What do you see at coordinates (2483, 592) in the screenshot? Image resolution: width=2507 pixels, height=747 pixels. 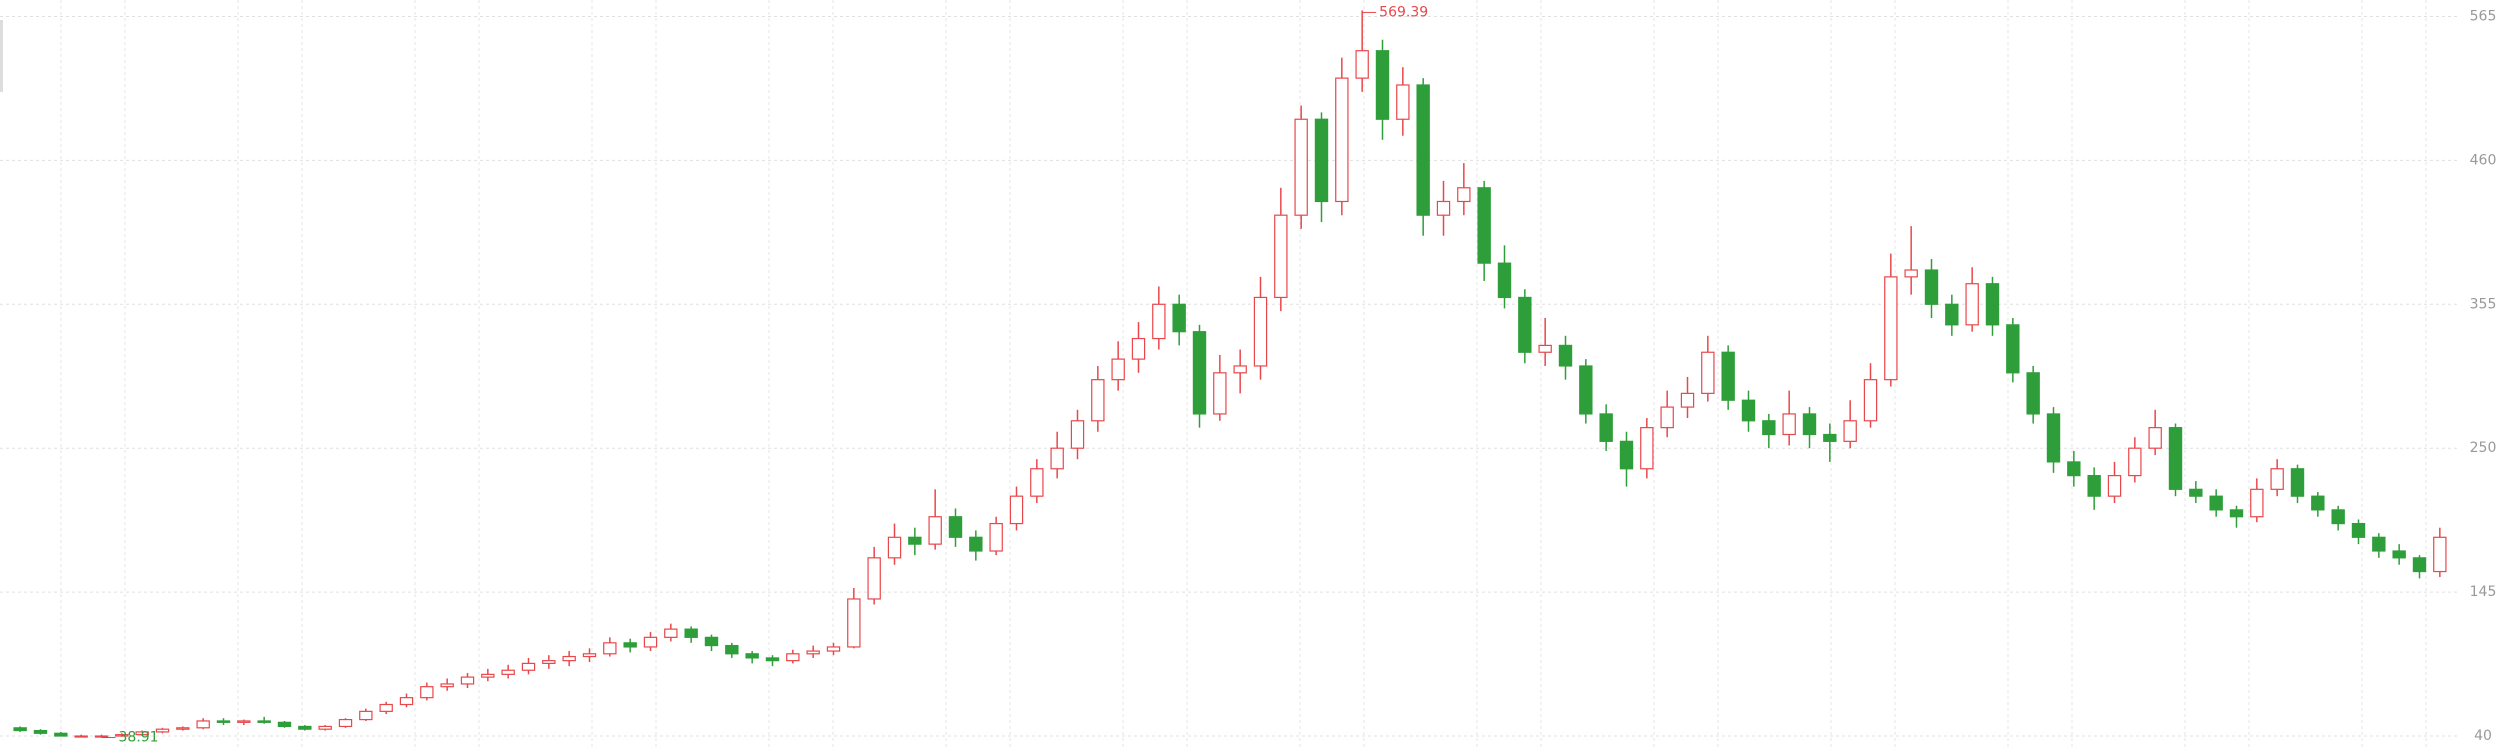 I see `y-tick-label: 145` at bounding box center [2483, 592].